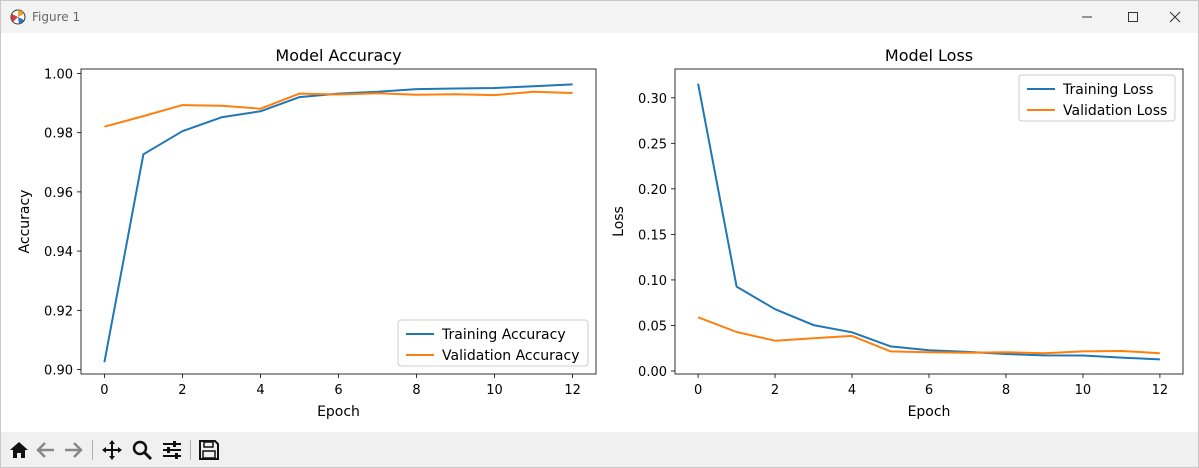 The height and width of the screenshot is (468, 1199). I want to click on y-axis-label: Loss, so click(619, 221).